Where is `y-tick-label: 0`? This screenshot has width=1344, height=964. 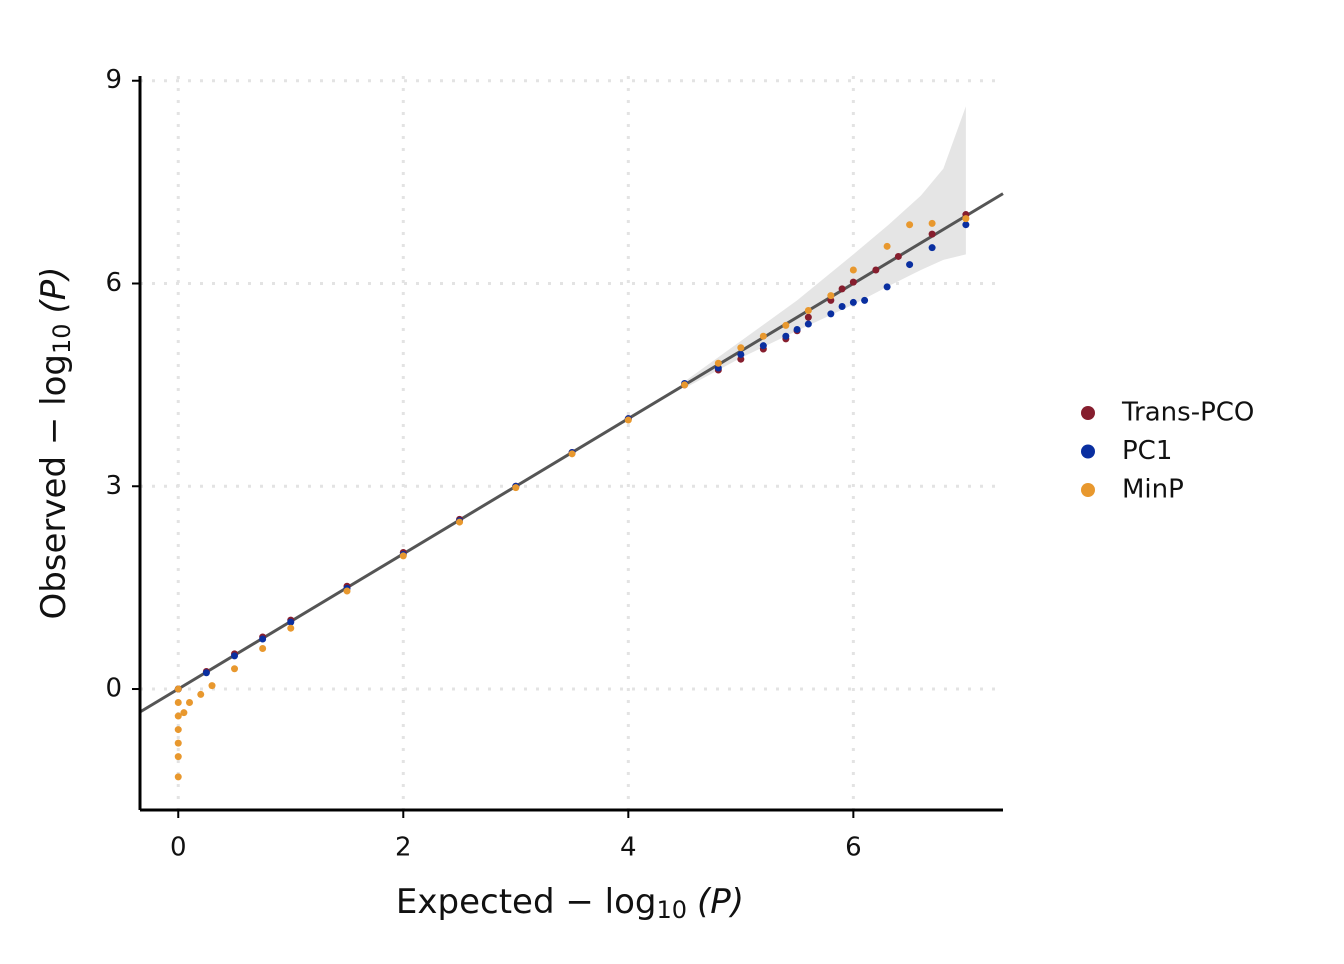
y-tick-label: 0 is located at coordinates (113, 689).